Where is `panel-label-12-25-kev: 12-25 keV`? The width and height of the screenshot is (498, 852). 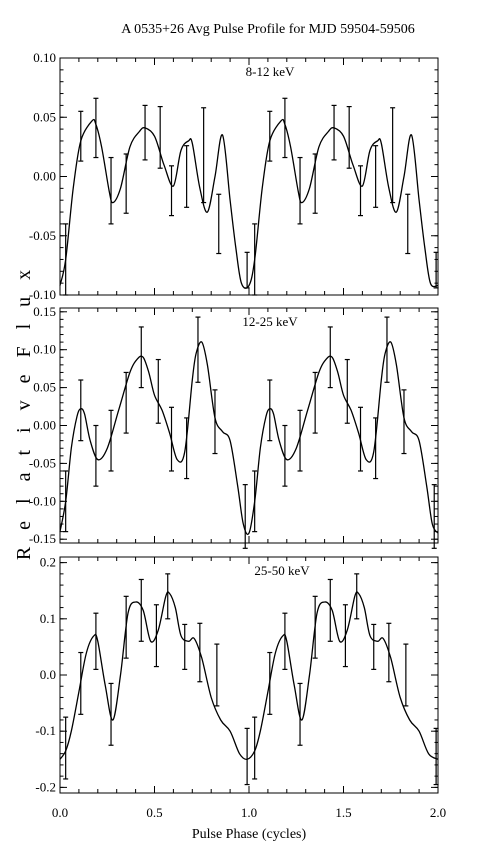
panel-label-12-25-kev: 12-25 keV is located at coordinates (270, 321).